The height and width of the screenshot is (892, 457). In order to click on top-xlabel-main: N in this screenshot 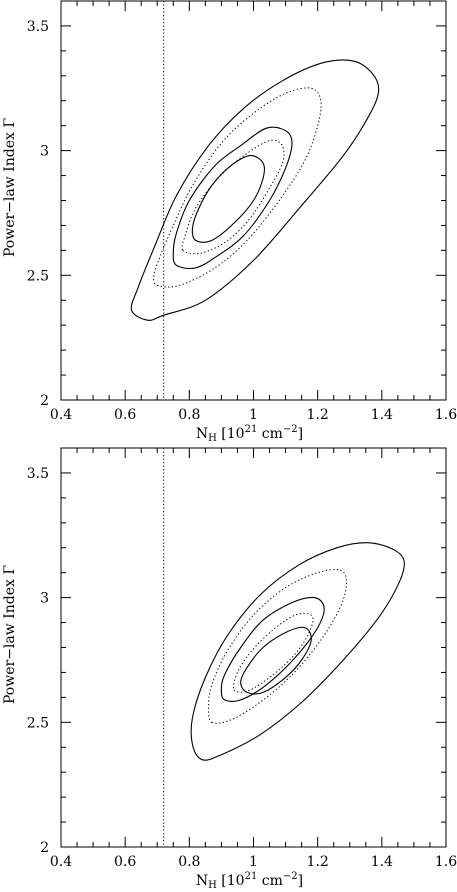, I will do `click(202, 434)`.